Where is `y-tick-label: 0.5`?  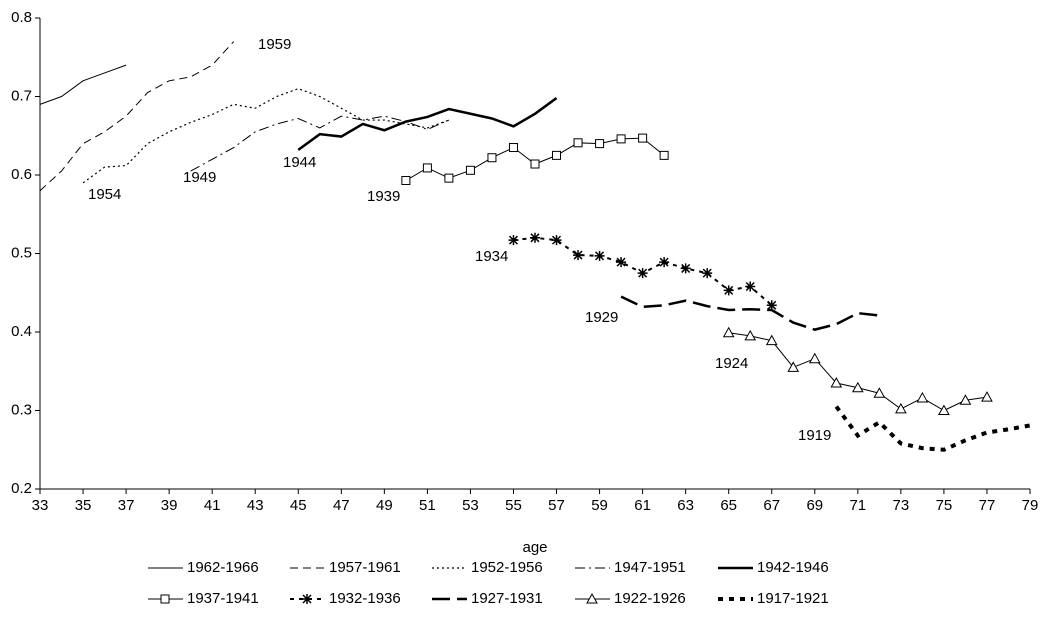 y-tick-label: 0.5 is located at coordinates (21, 252).